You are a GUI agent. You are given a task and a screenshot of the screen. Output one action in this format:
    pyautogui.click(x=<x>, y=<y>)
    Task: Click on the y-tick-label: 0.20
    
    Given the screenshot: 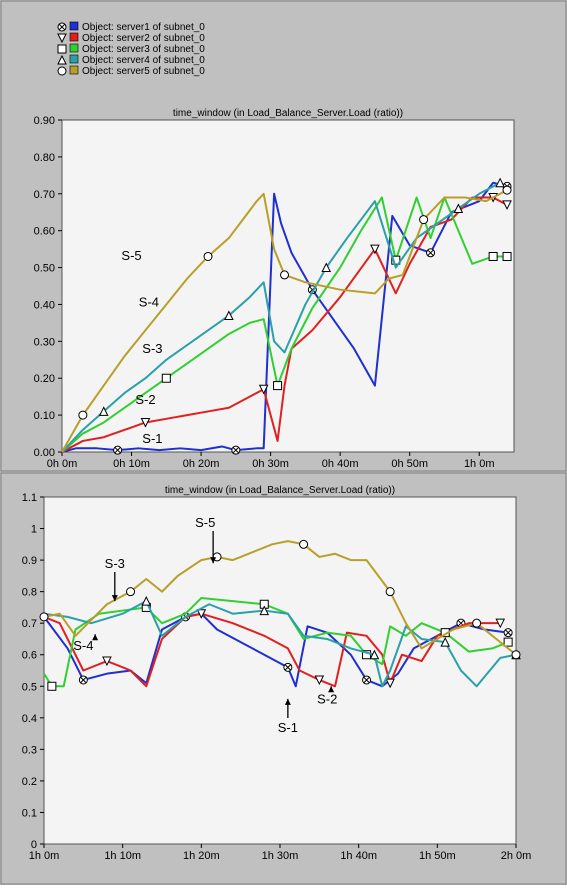 What is the action you would take?
    pyautogui.click(x=44, y=379)
    